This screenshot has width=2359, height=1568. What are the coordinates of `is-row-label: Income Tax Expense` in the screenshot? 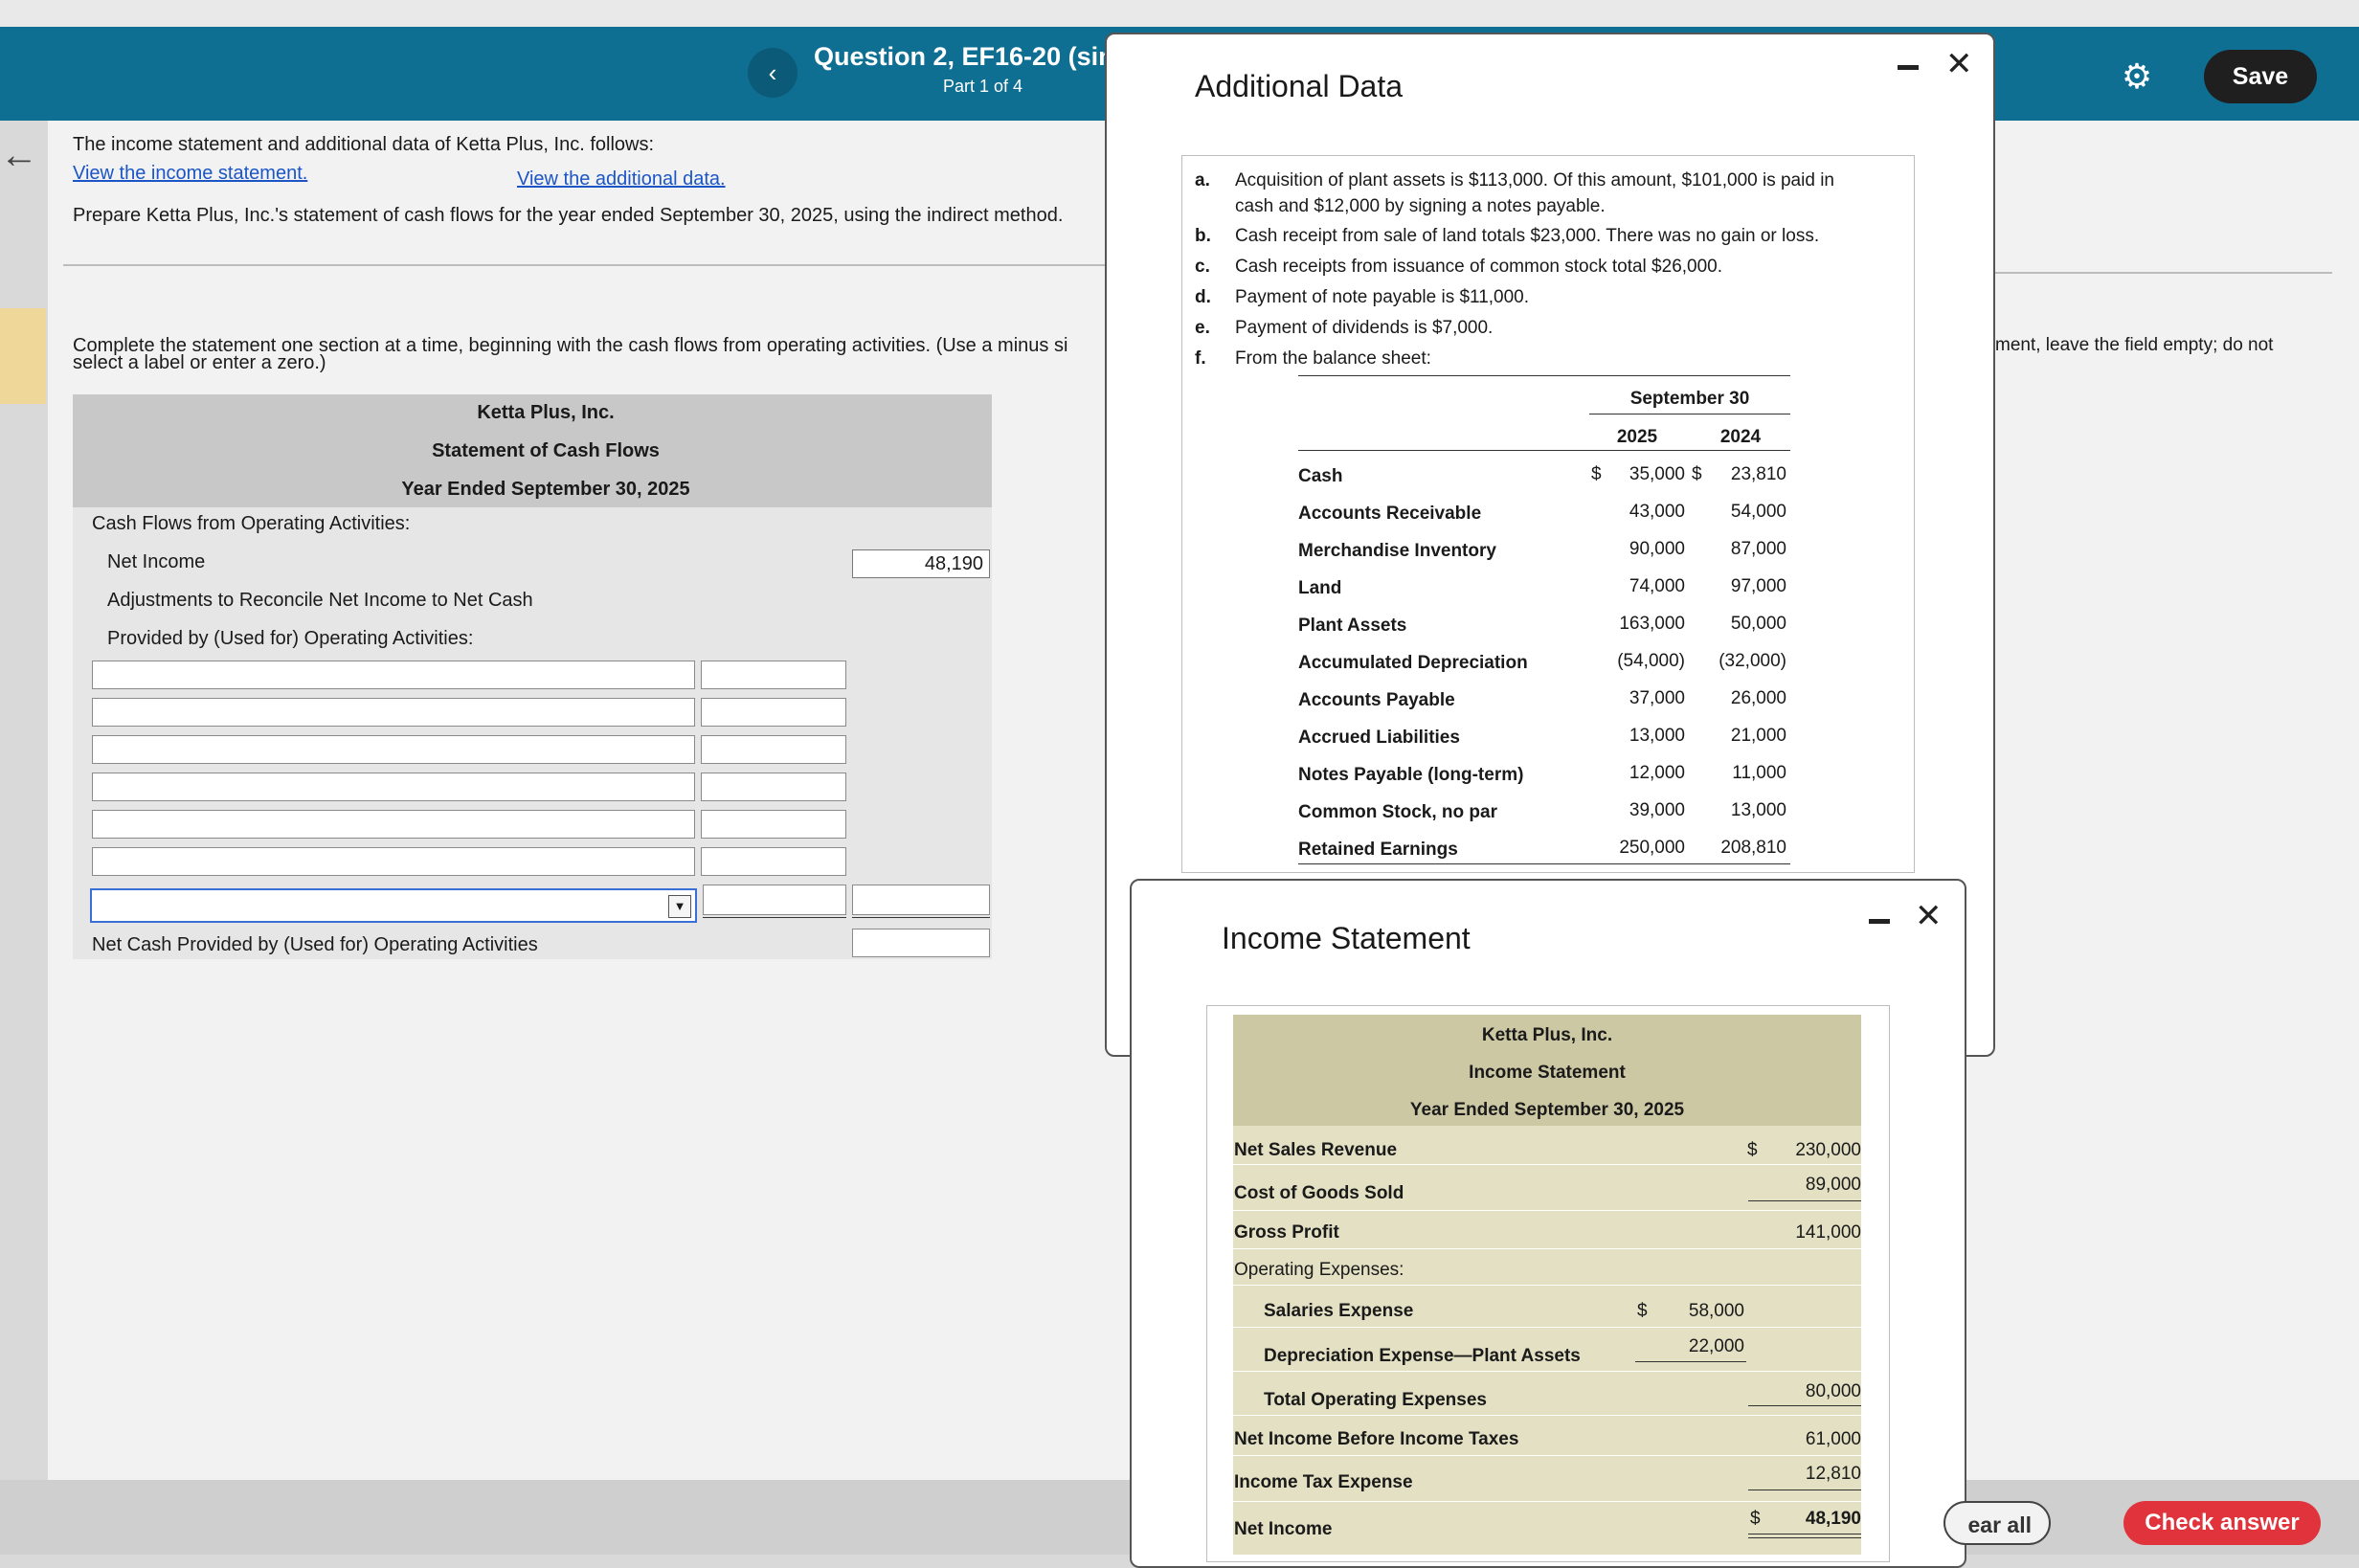 It's located at (1324, 1482).